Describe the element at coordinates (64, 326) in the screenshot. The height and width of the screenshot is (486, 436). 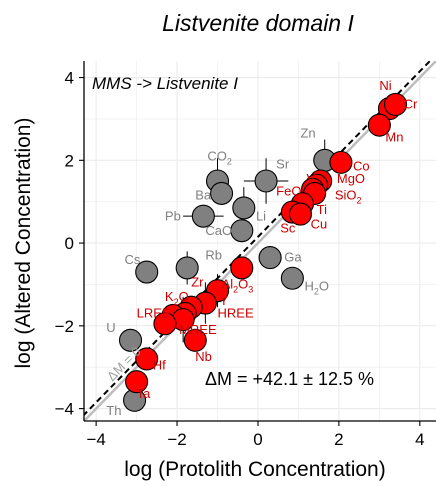
I see `y-tick-label: −2` at that location.